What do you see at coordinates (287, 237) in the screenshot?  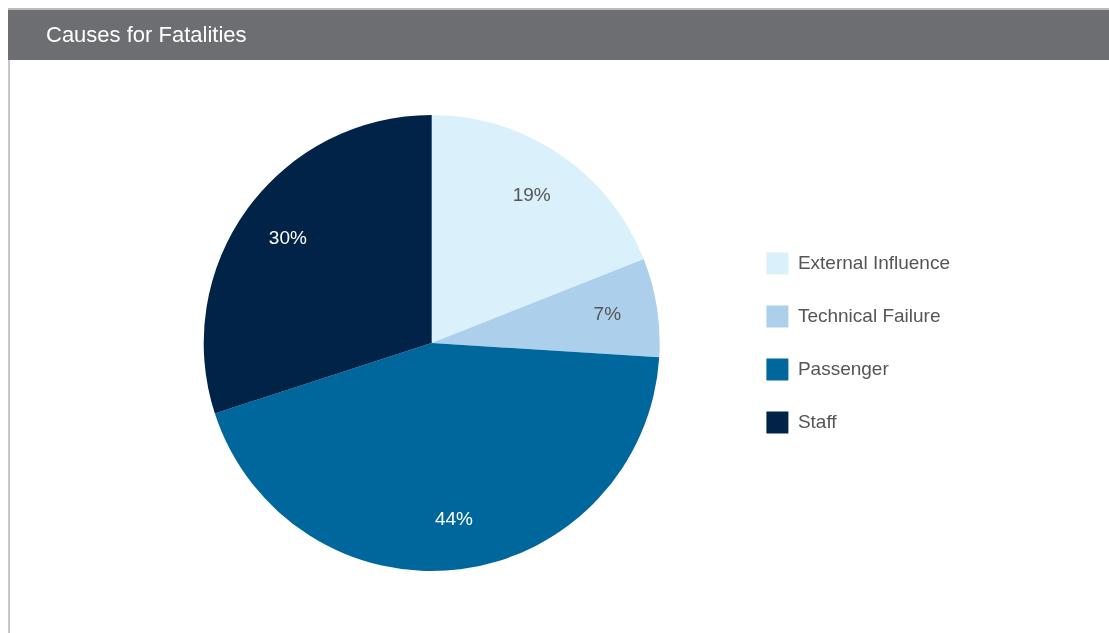 I see `data-label: 30%` at bounding box center [287, 237].